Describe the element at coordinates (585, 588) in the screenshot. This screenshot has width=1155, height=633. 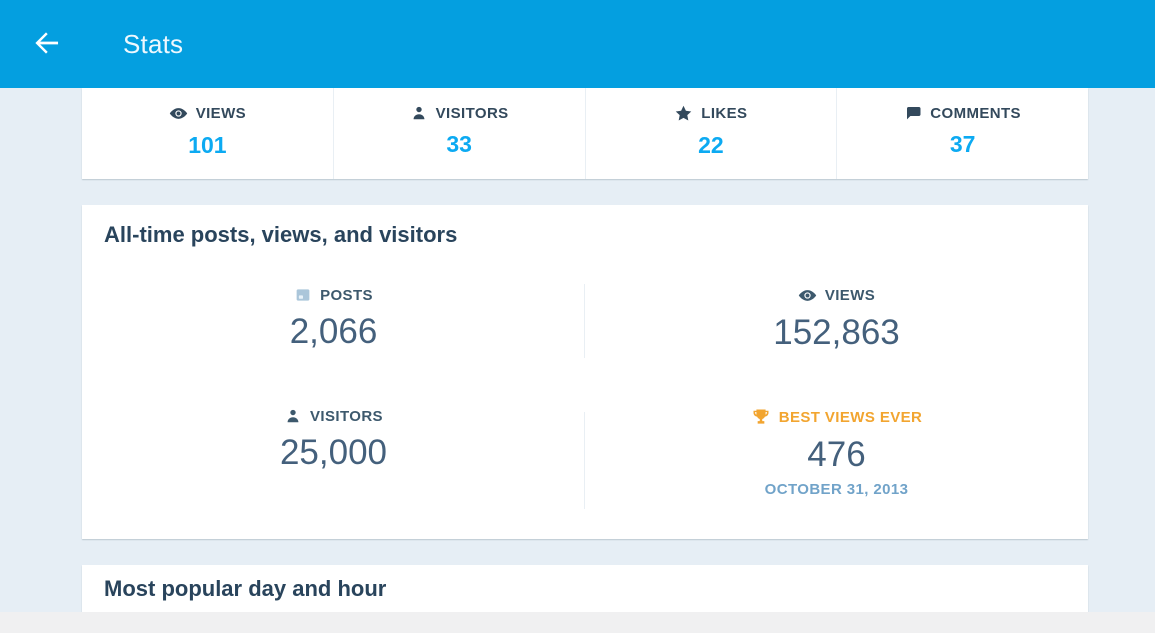
I see `popular-day-hour-card: Most popular day and hour` at that location.